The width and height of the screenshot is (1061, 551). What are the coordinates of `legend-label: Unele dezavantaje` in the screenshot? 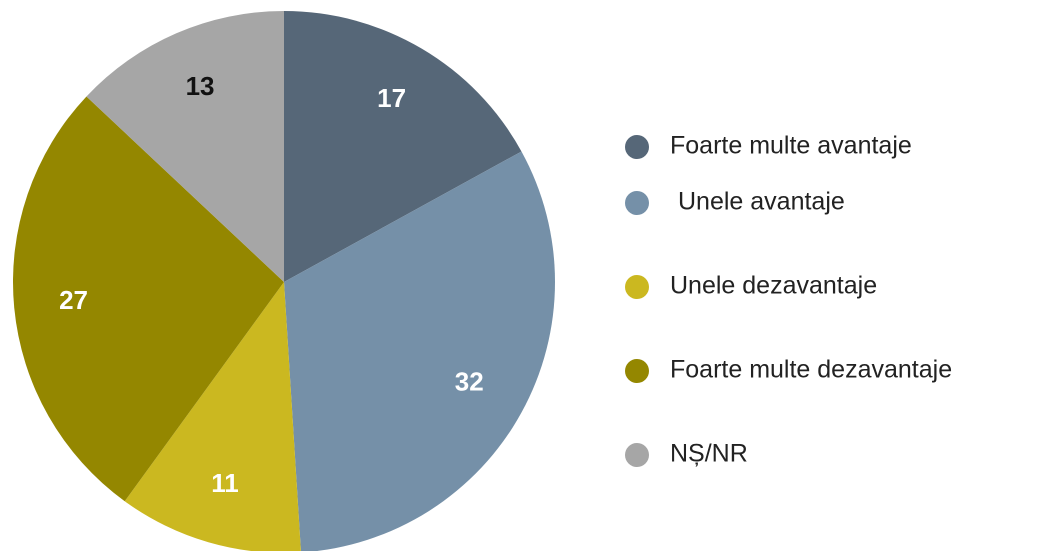 It's located at (773, 286).